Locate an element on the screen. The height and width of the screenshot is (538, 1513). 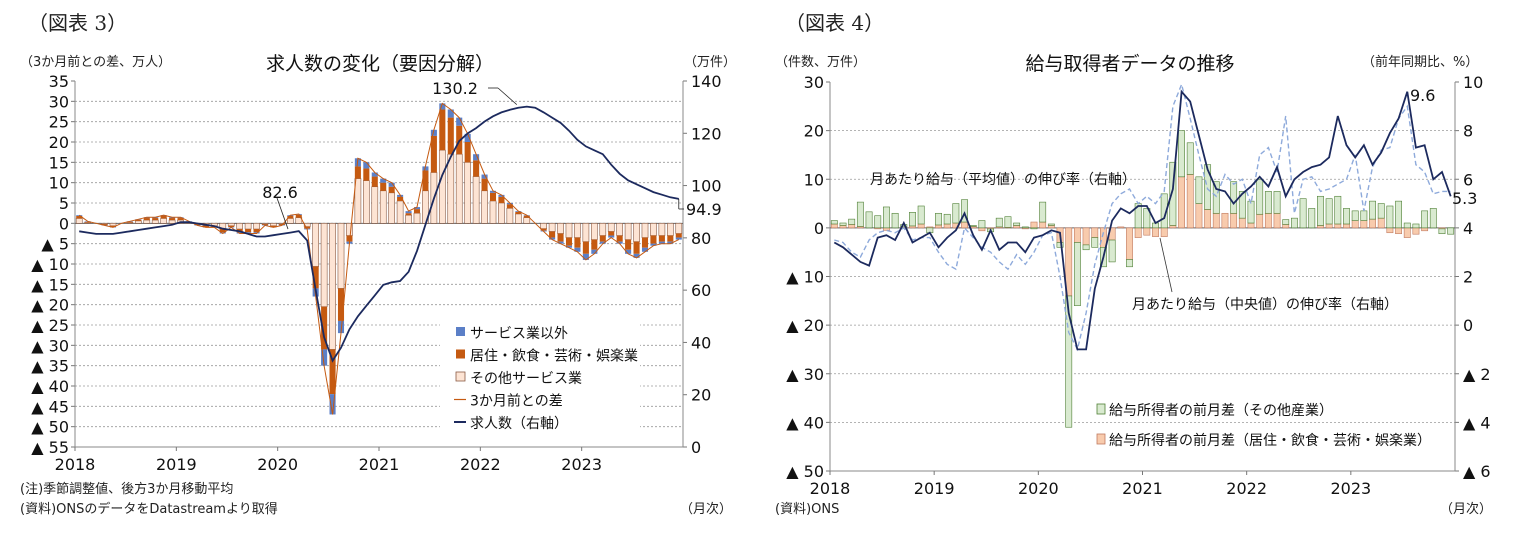
y2-tick-label: 80 is located at coordinates (701, 238).